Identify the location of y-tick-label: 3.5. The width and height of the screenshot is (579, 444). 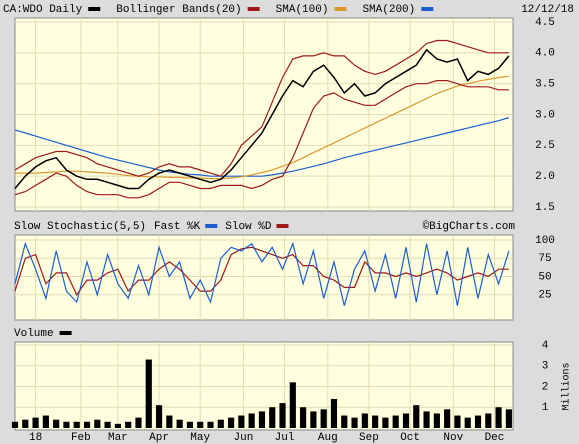
(545, 85).